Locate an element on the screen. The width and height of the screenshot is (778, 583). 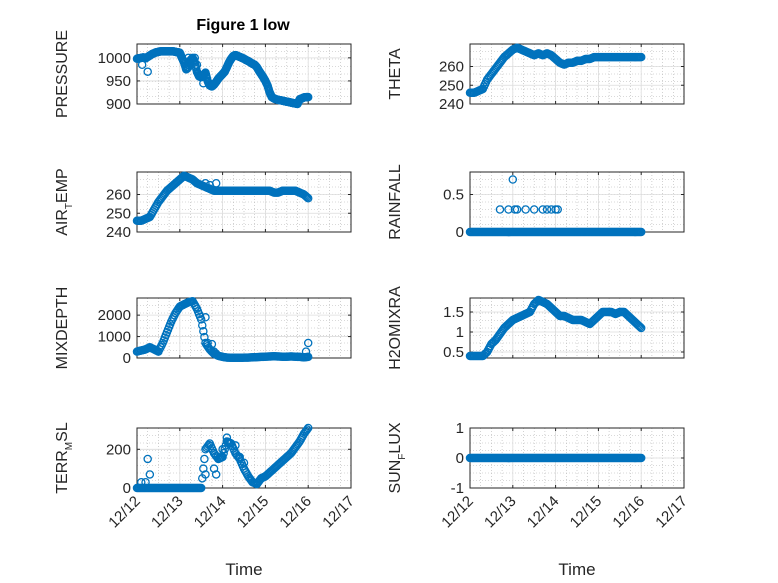
x-axis-label-left: Time is located at coordinates (243, 569).